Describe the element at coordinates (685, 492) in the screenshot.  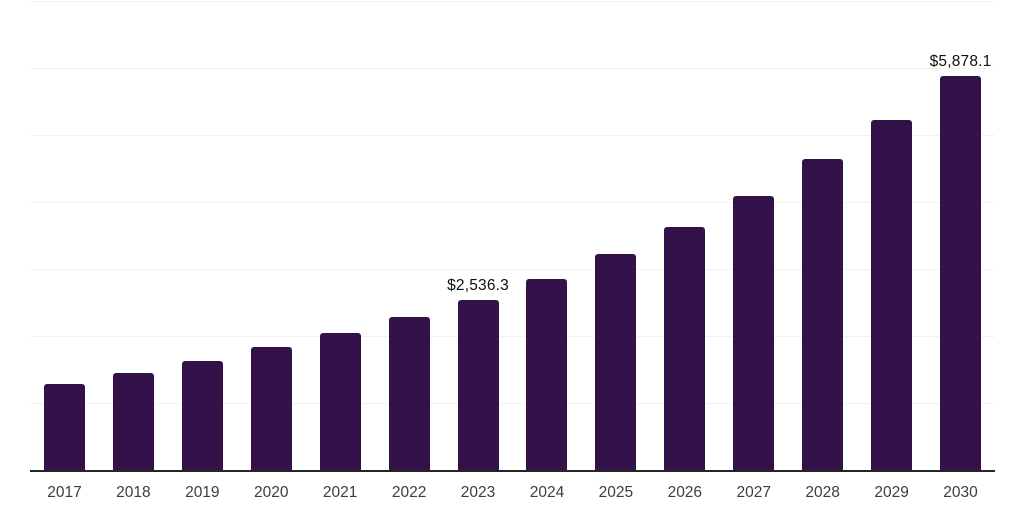
I see `x-tick-label-2026: 2026` at that location.